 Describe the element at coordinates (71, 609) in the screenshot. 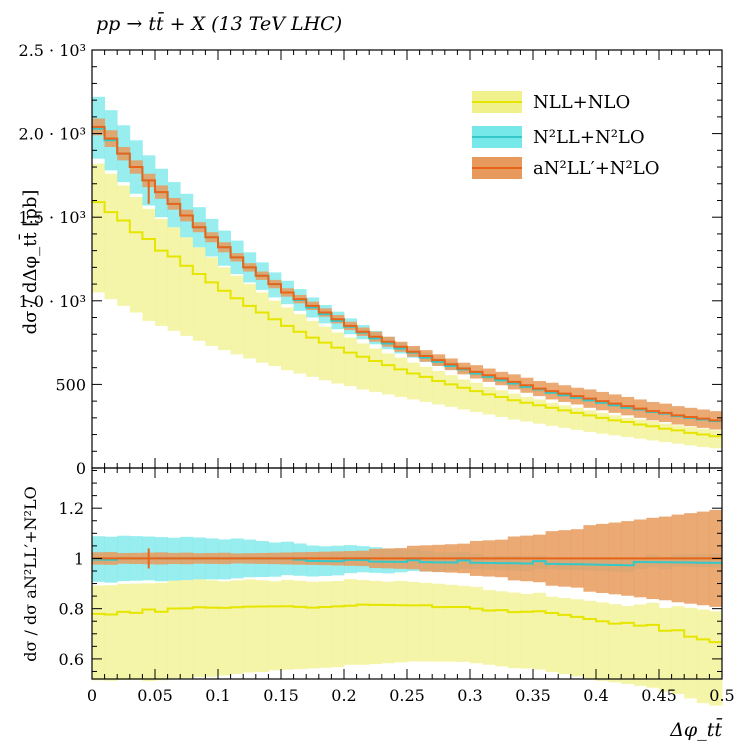

I see `ratio-y-tick-label: 0.8` at that location.